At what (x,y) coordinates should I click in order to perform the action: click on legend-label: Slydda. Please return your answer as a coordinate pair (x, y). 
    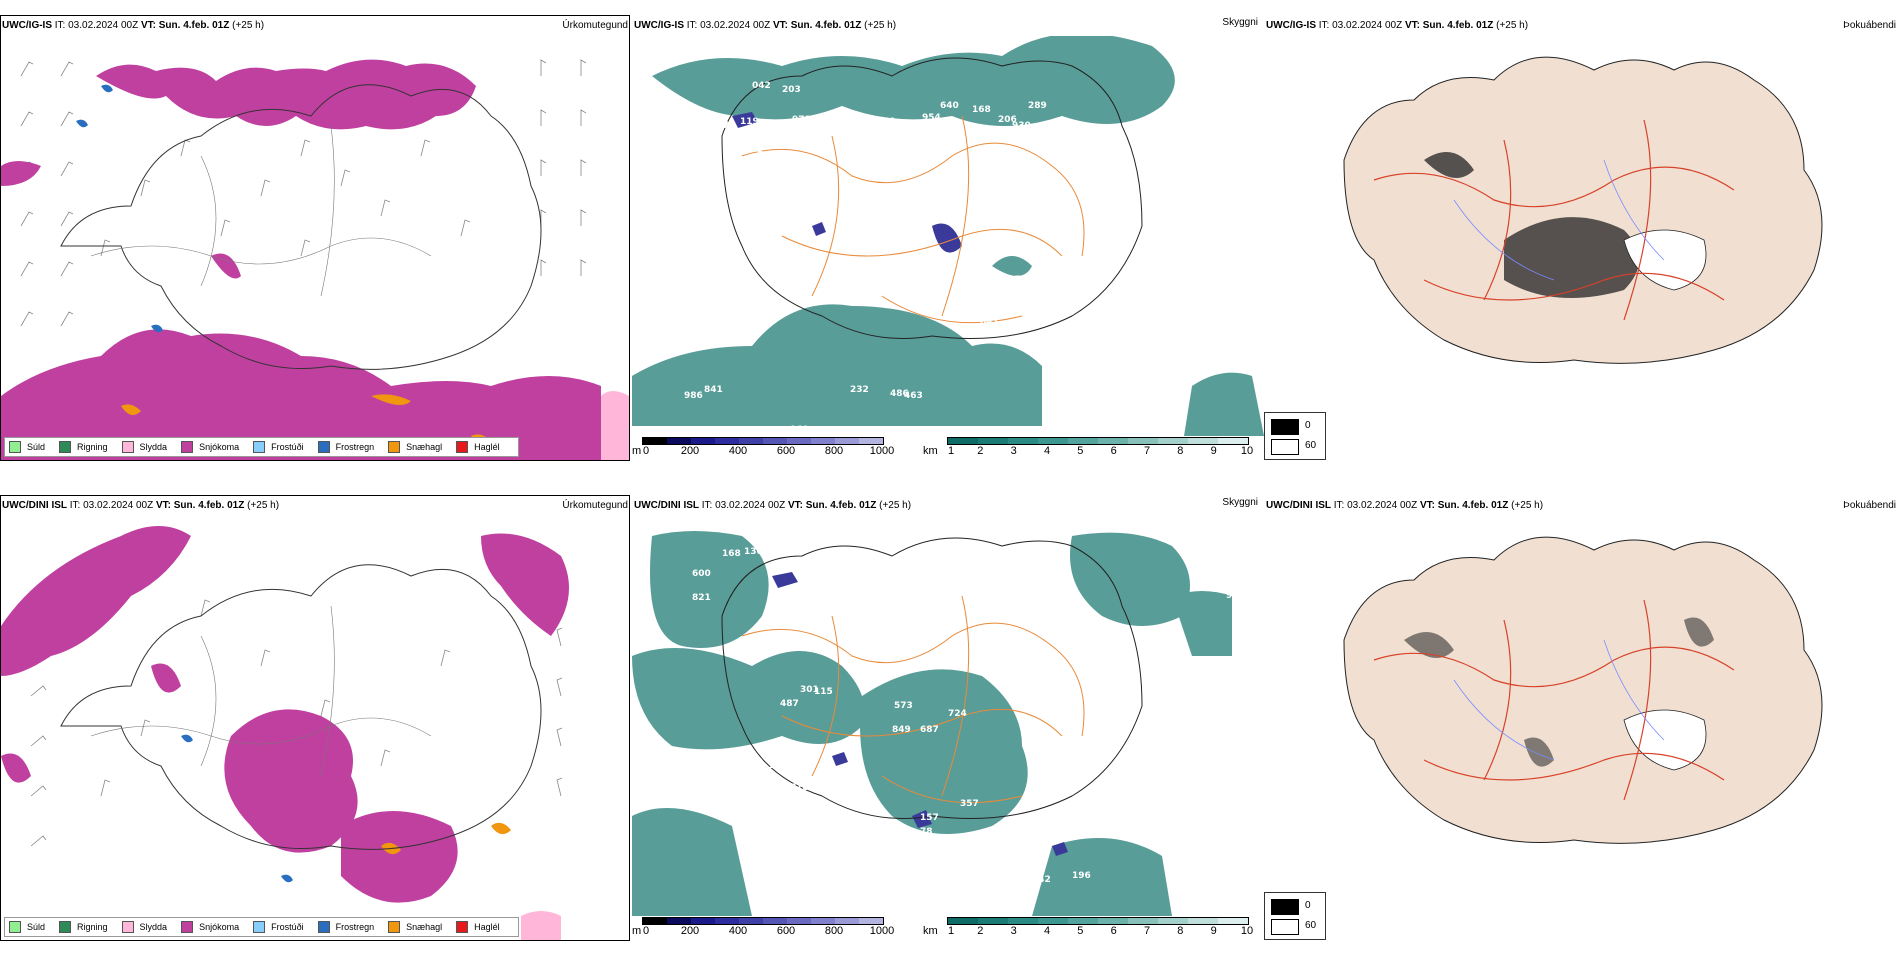
    Looking at the image, I should click on (153, 927).